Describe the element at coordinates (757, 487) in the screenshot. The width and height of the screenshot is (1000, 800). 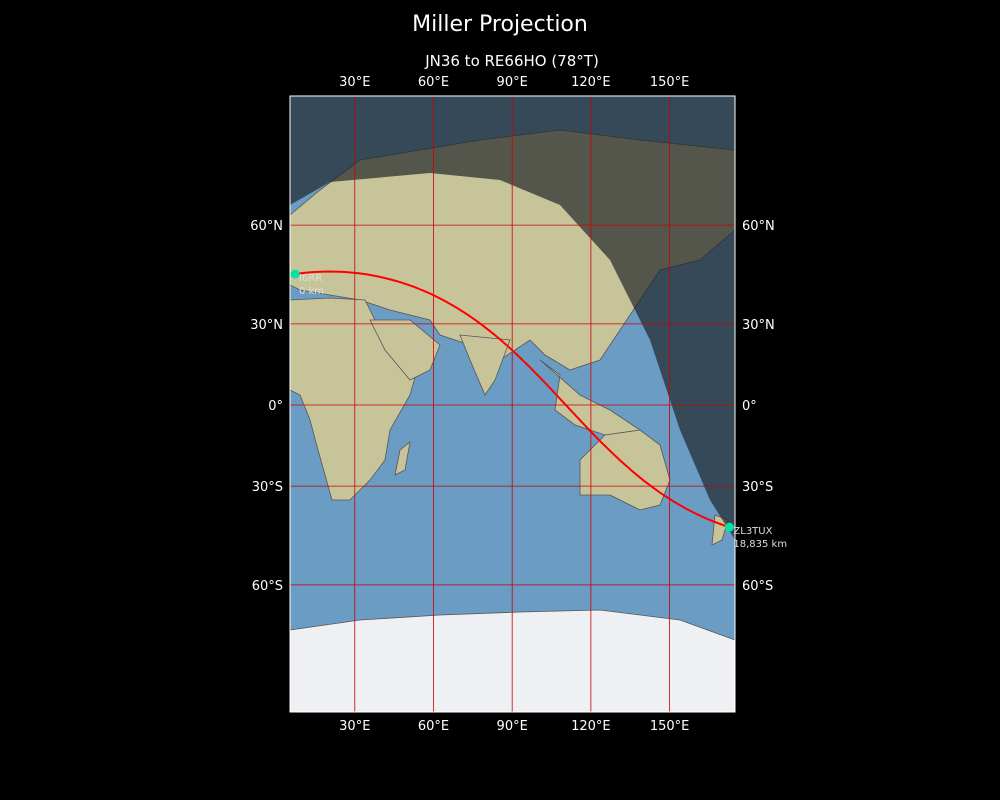
I see `lat-tick-right: 30°S` at that location.